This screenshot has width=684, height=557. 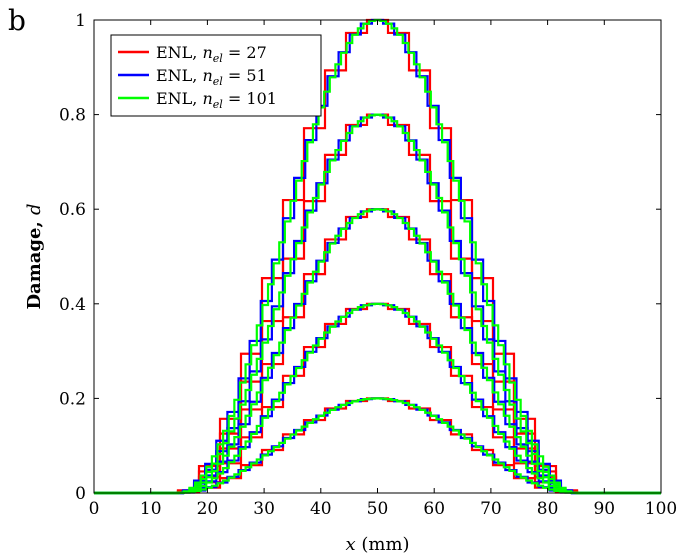 What do you see at coordinates (151, 509) in the screenshot?
I see `x-tick-label: 10` at bounding box center [151, 509].